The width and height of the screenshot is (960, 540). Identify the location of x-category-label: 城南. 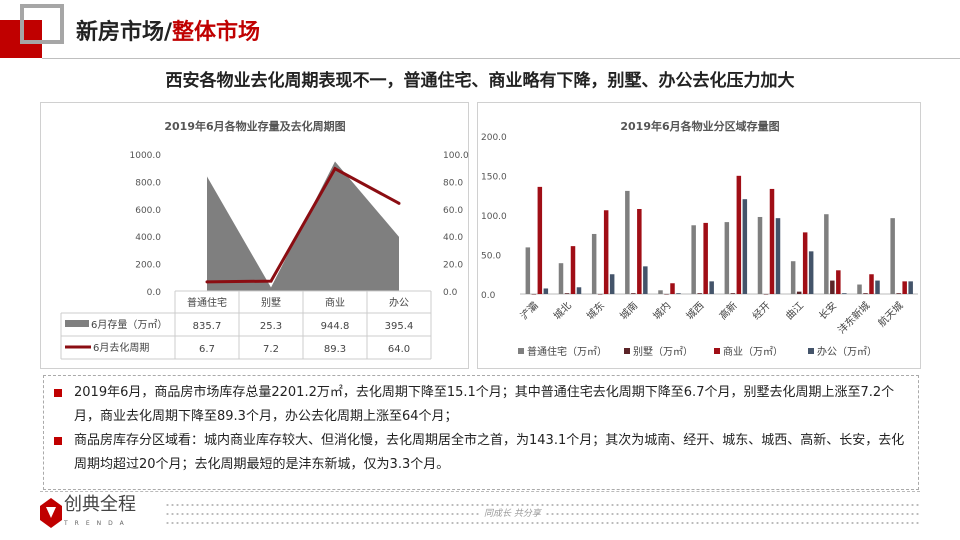
(628, 310).